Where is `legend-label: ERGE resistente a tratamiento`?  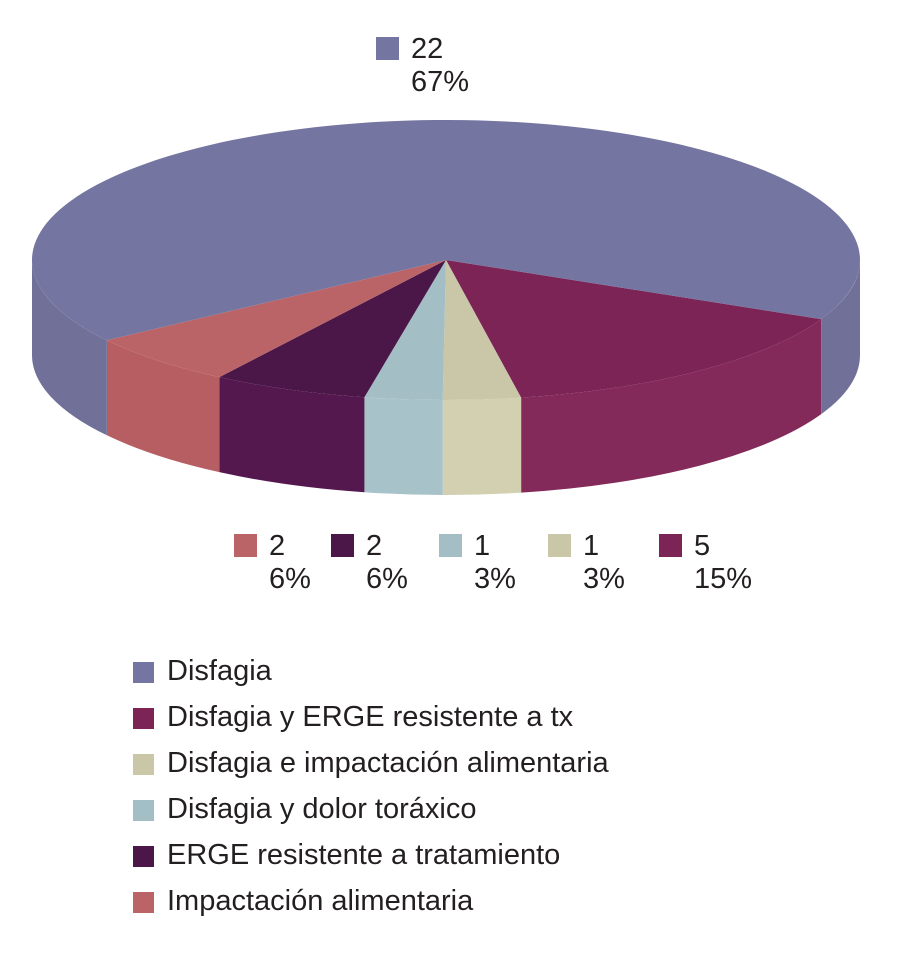 legend-label: ERGE resistente a tratamiento is located at coordinates (364, 855).